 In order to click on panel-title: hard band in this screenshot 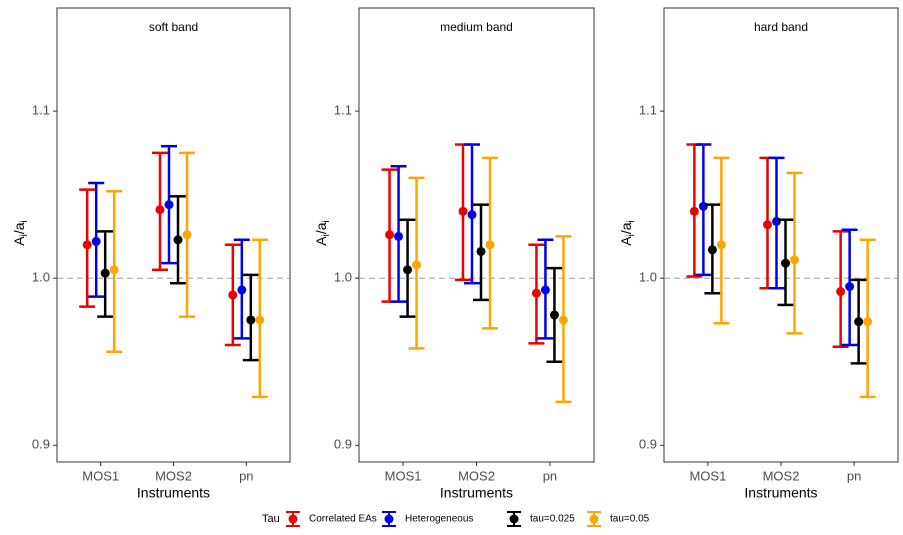, I will do `click(781, 27)`.